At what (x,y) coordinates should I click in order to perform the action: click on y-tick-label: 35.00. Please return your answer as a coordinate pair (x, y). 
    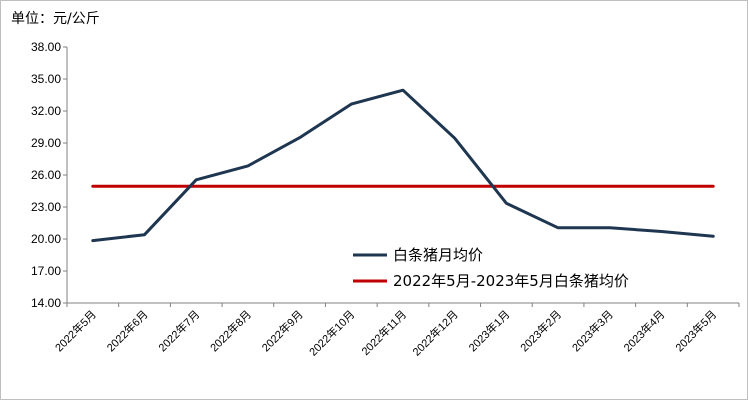
    Looking at the image, I should click on (46, 79).